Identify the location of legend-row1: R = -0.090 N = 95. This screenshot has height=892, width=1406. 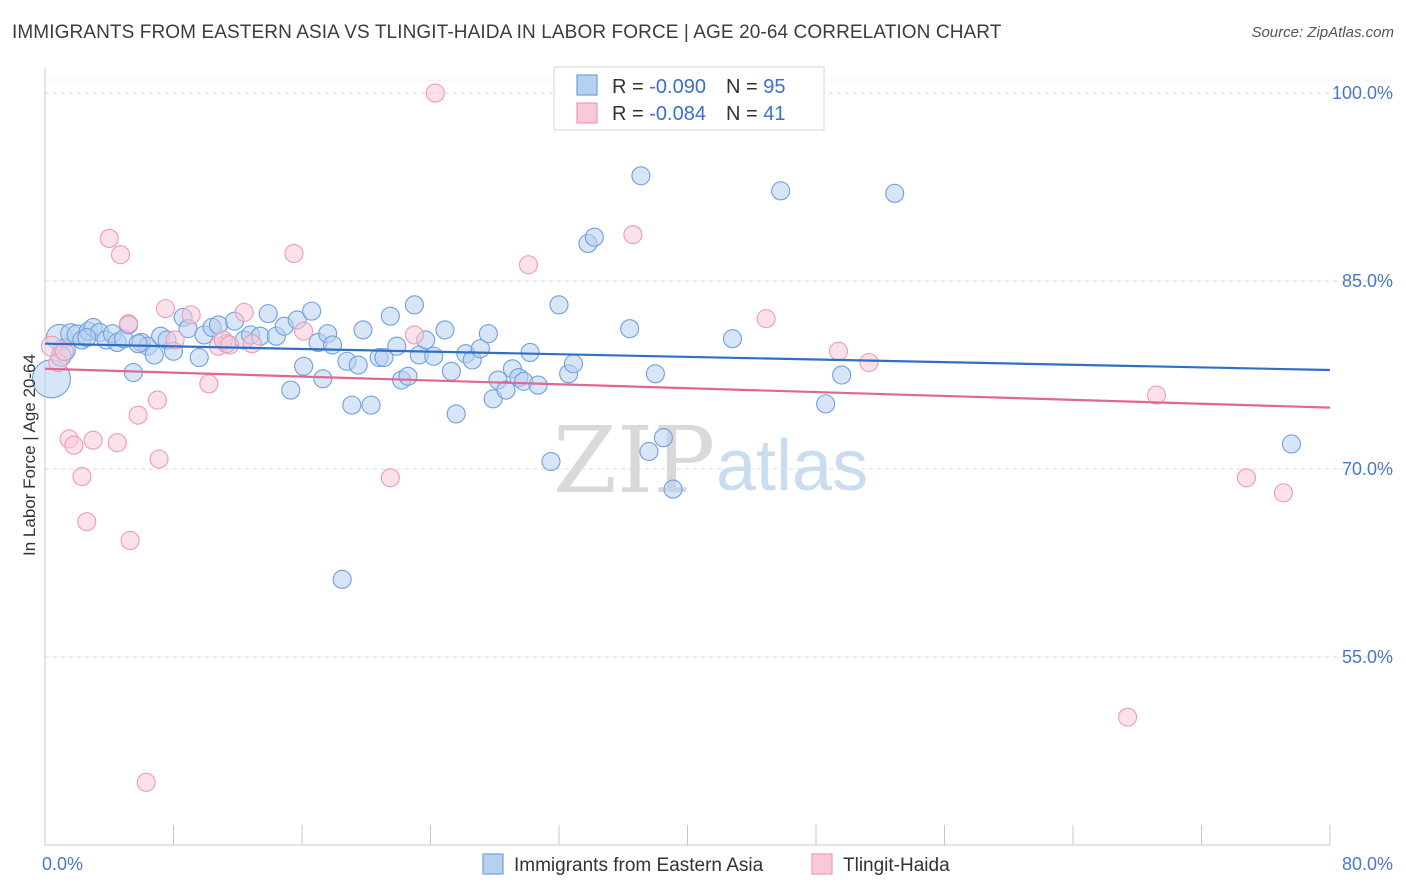
(698, 87).